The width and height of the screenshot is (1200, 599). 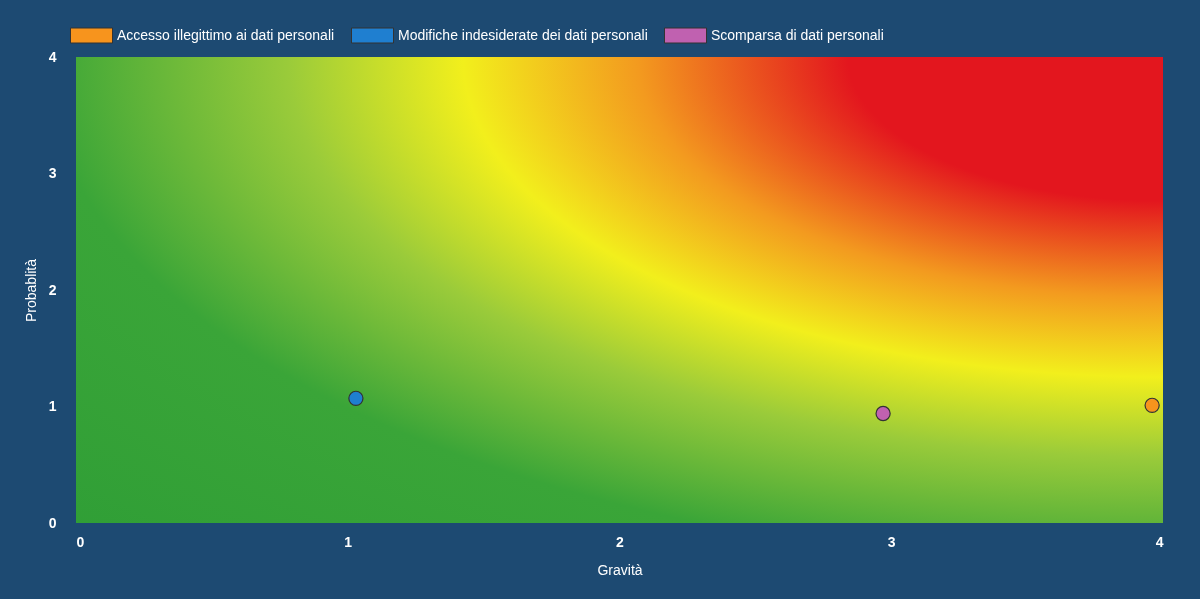 What do you see at coordinates (1159, 541) in the screenshot?
I see `x-tick-label: 4` at bounding box center [1159, 541].